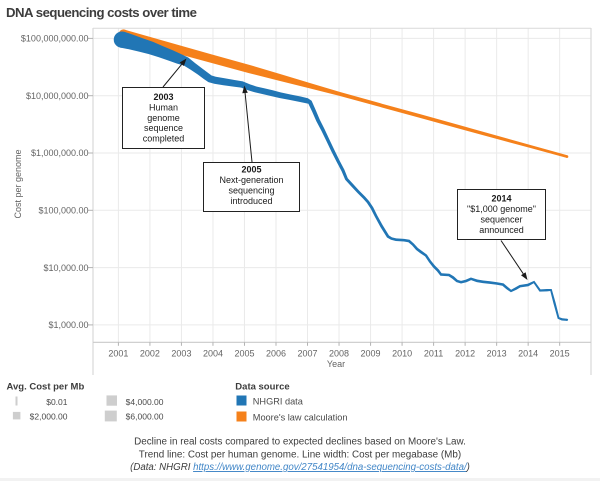  Describe the element at coordinates (371, 354) in the screenshot. I see `svg-text: 2009` at that location.